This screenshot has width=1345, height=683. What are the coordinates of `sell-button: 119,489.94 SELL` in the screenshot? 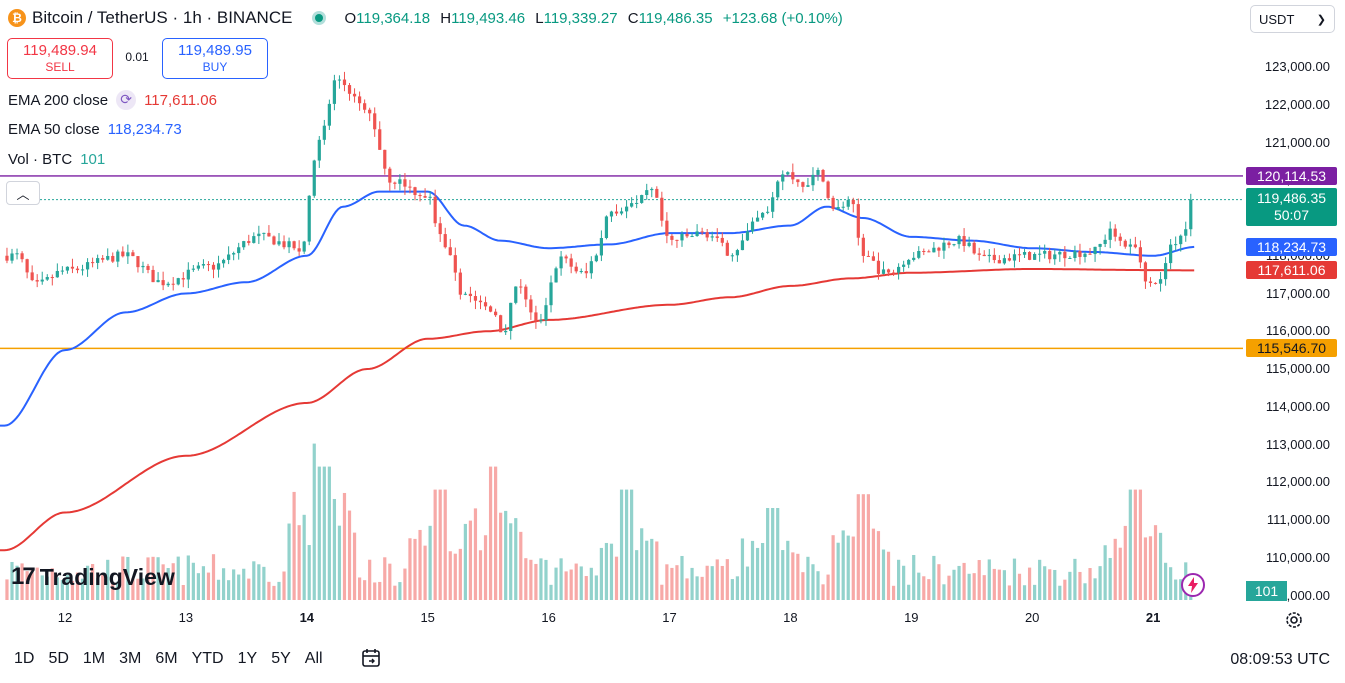 It's located at (60, 58).